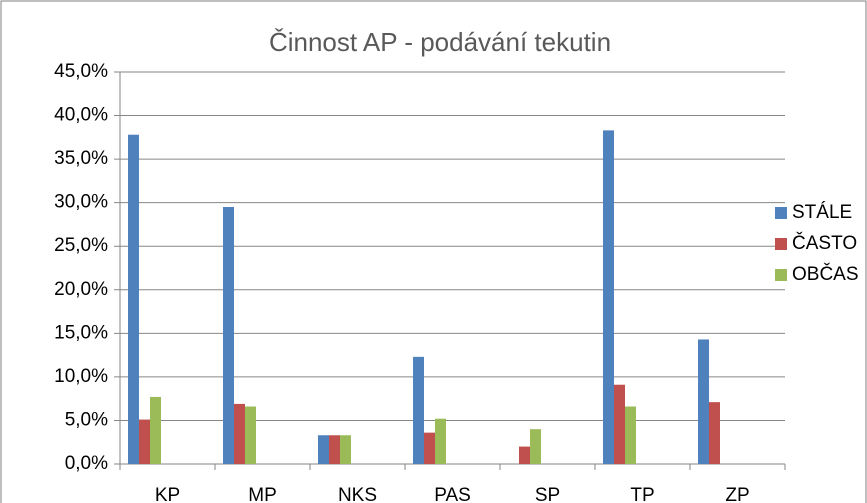  What do you see at coordinates (440, 42) in the screenshot?
I see `chart-title: Činnost AP - podávání tekutin` at bounding box center [440, 42].